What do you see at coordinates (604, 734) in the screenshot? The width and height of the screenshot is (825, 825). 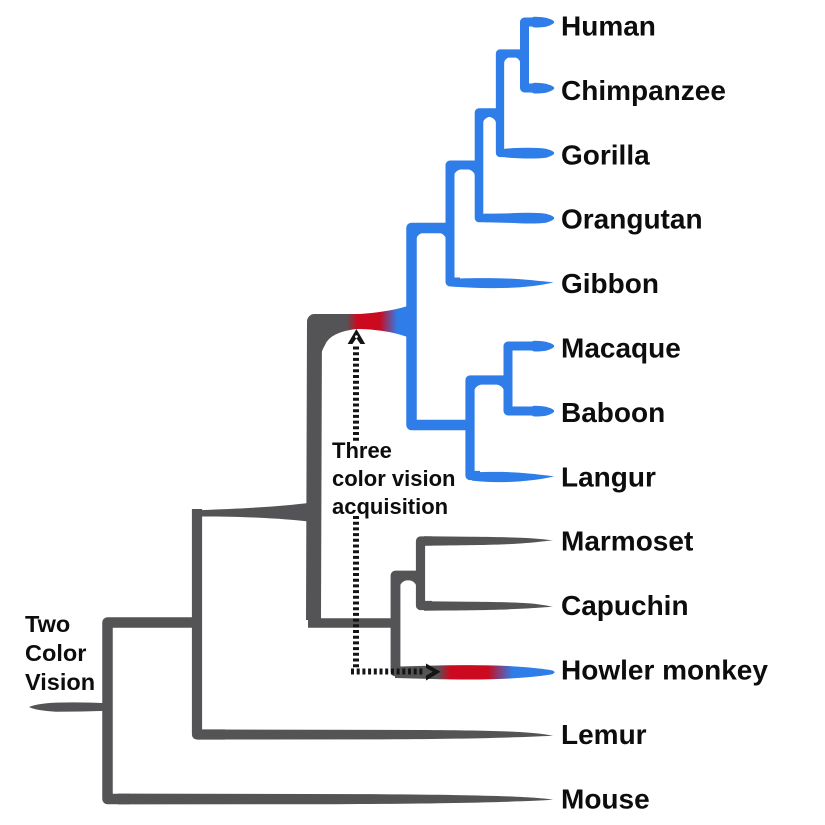 I see `svg-text: Lemur` at bounding box center [604, 734].